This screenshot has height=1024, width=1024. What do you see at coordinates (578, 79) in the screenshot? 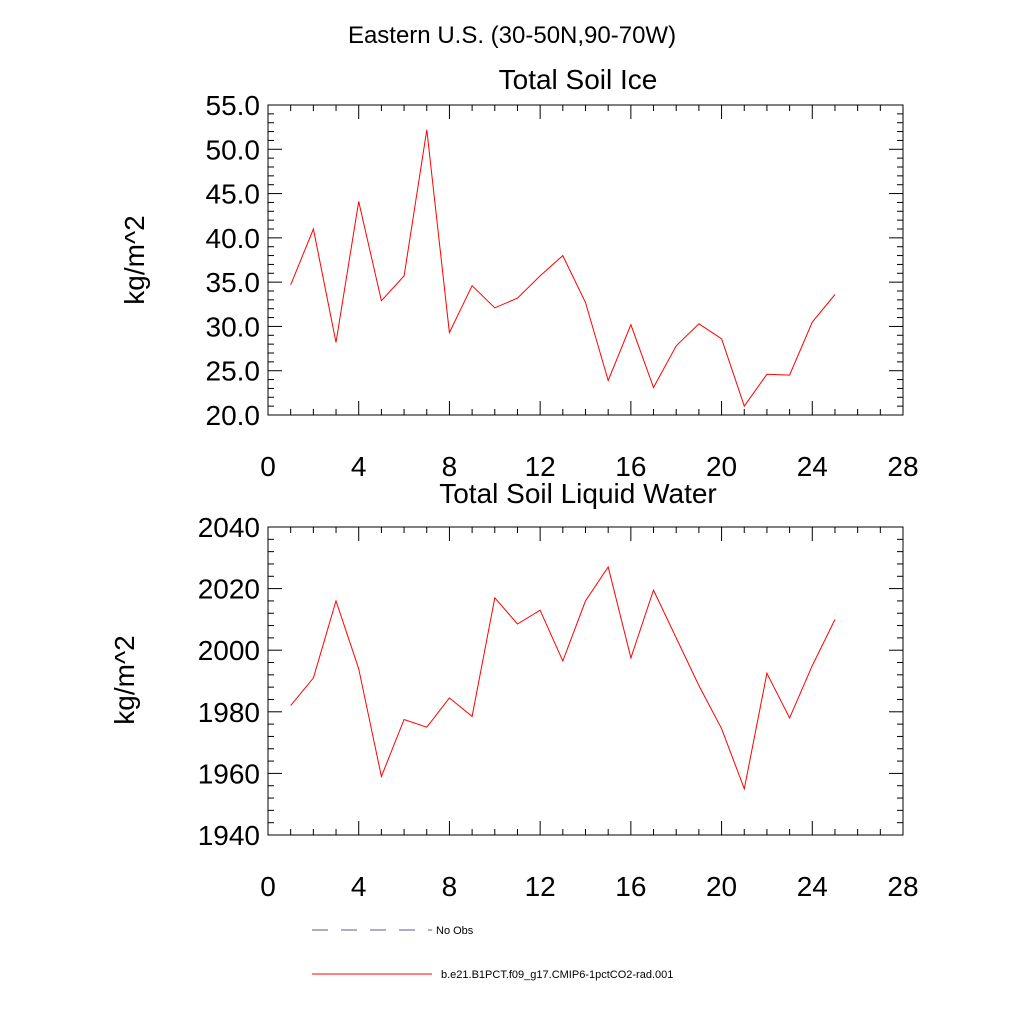
I see `chart-title: Total Soil Ice` at bounding box center [578, 79].